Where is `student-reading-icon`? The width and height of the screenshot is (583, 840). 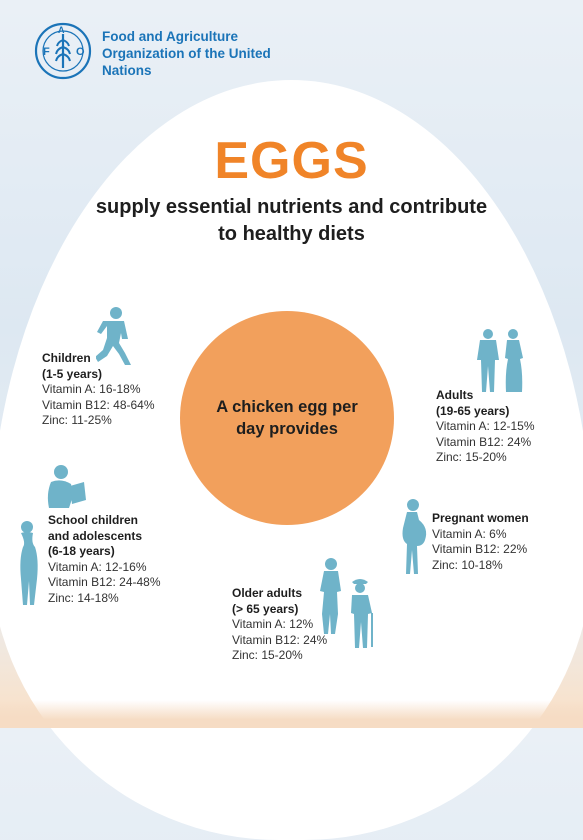 student-reading-icon is located at coordinates (66, 486).